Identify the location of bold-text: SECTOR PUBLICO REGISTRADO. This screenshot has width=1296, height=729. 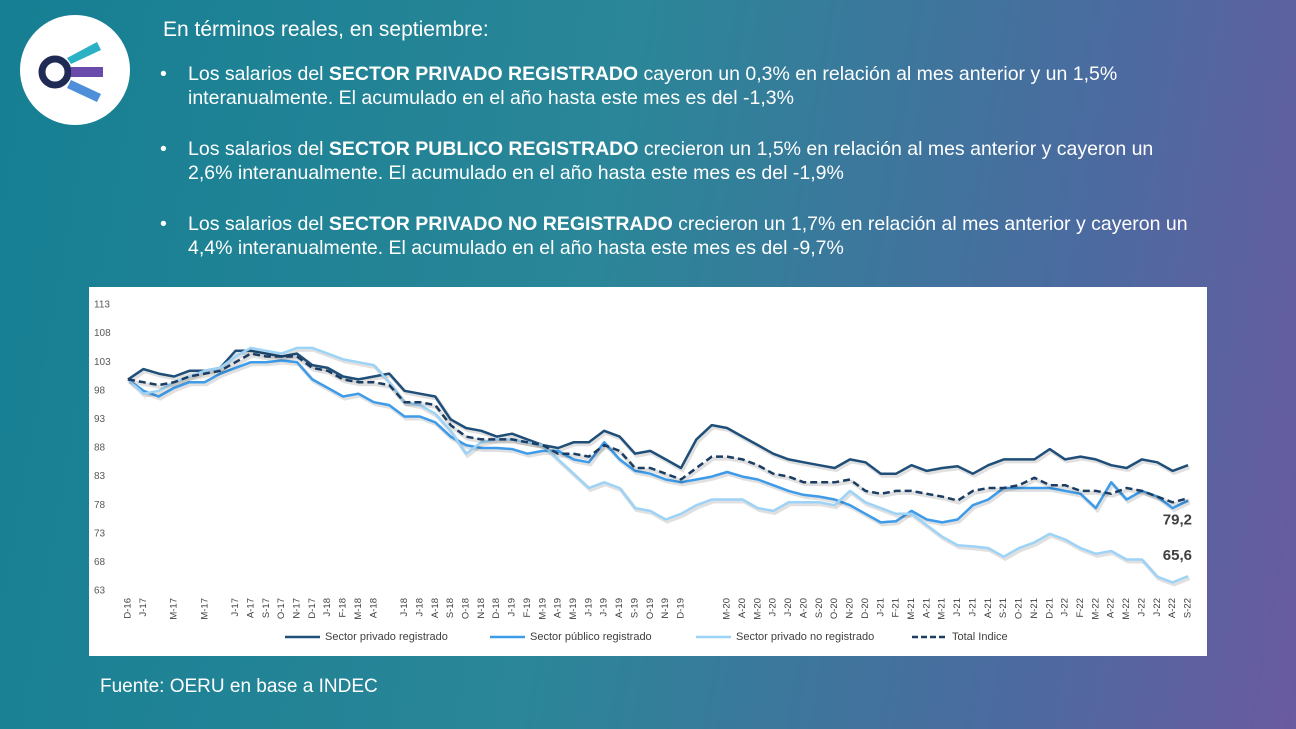
(483, 149).